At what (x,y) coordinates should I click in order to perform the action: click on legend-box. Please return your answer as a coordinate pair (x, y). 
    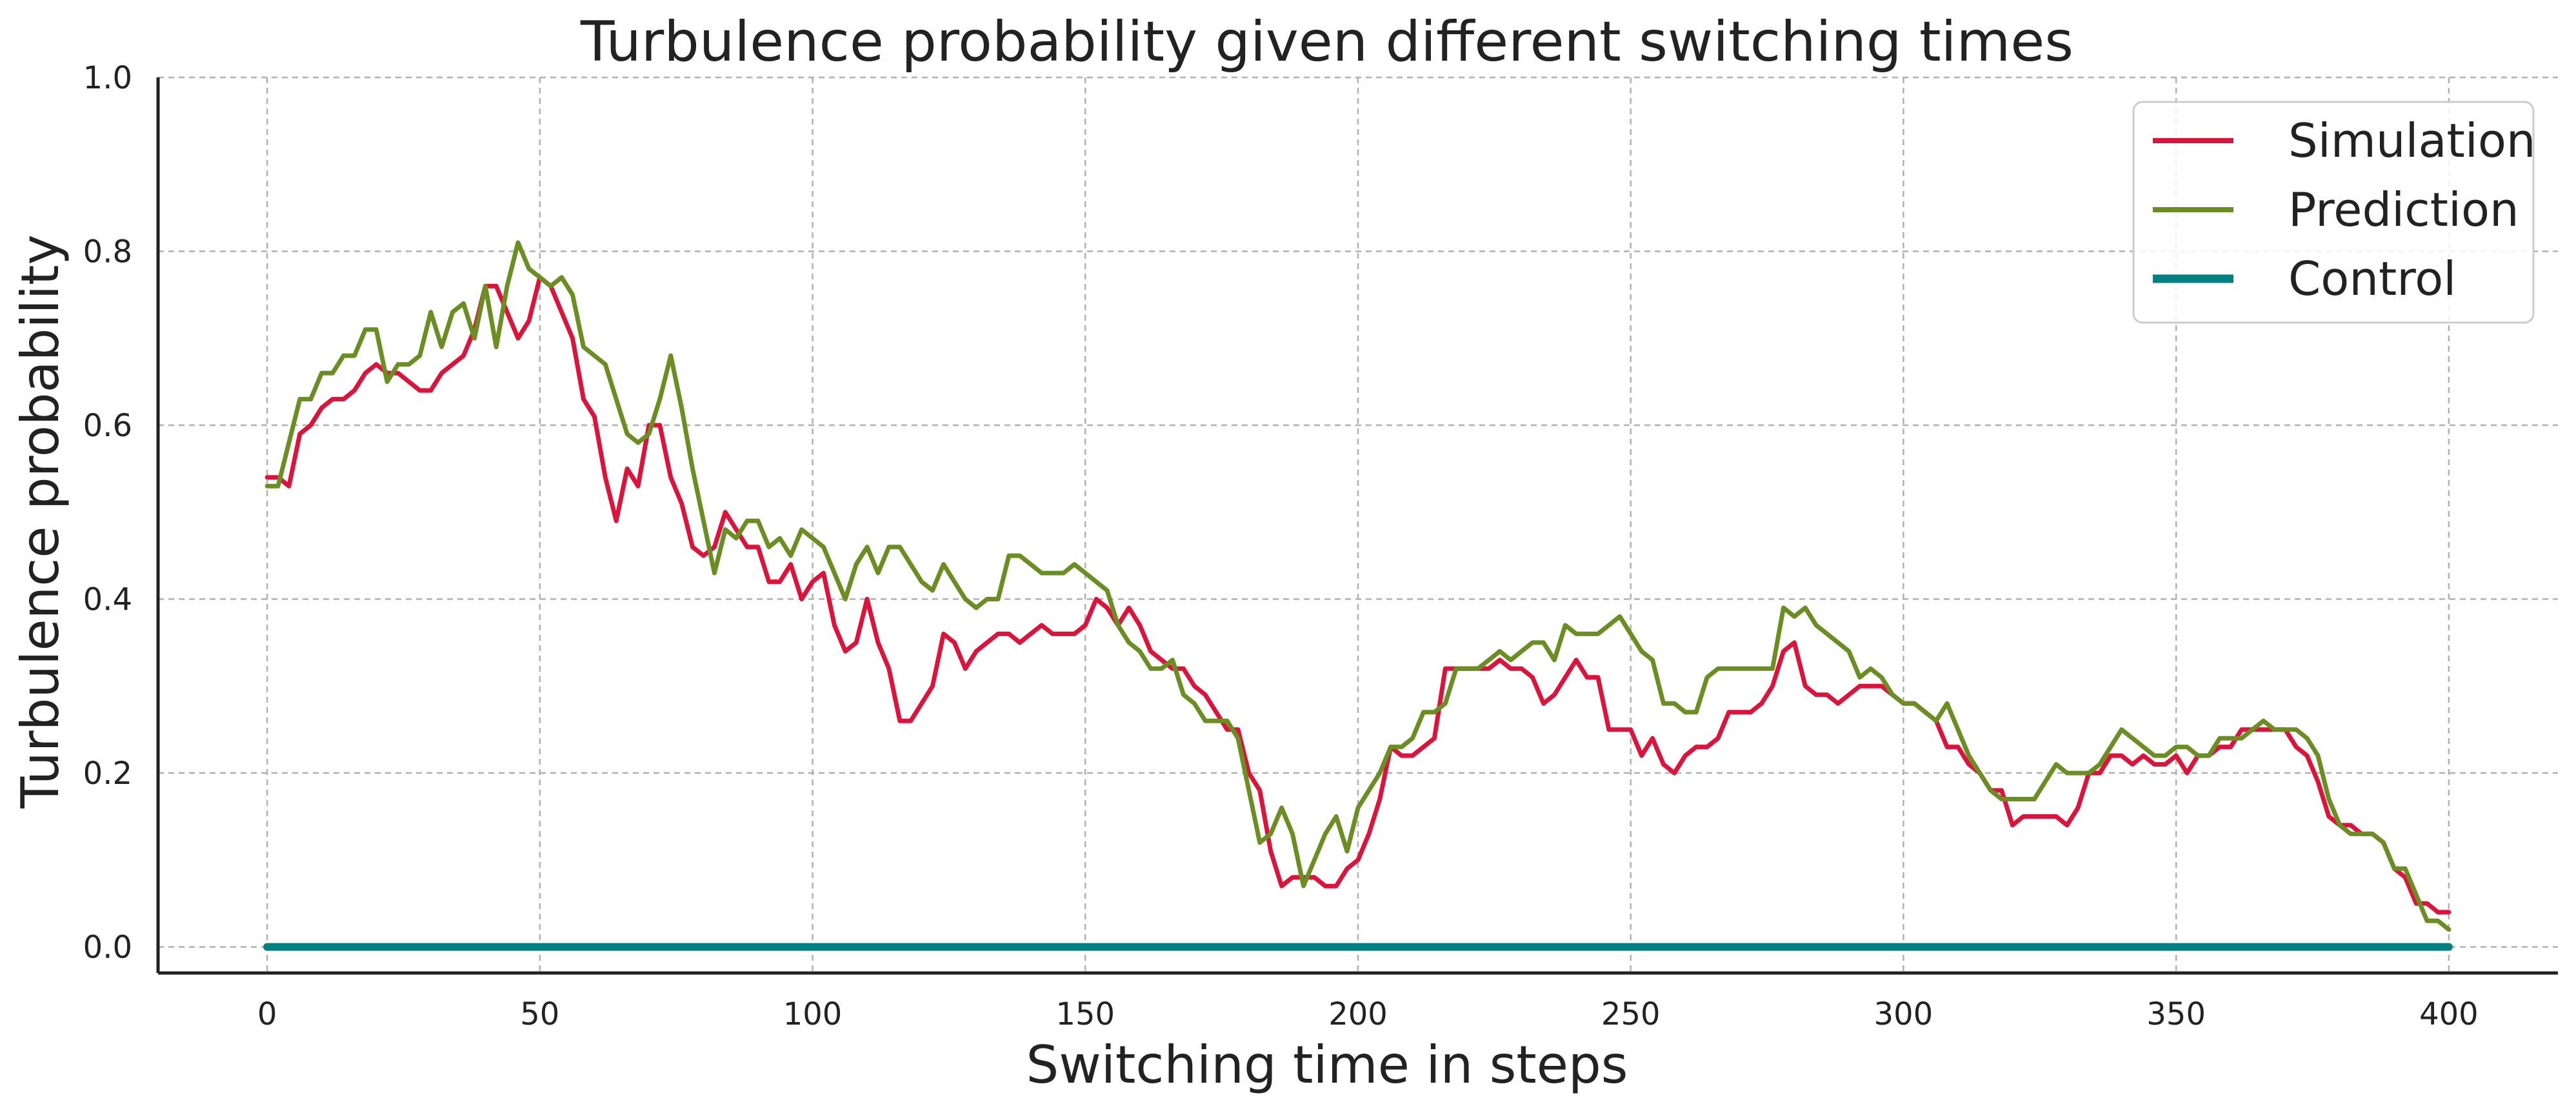
    Looking at the image, I should click on (2333, 212).